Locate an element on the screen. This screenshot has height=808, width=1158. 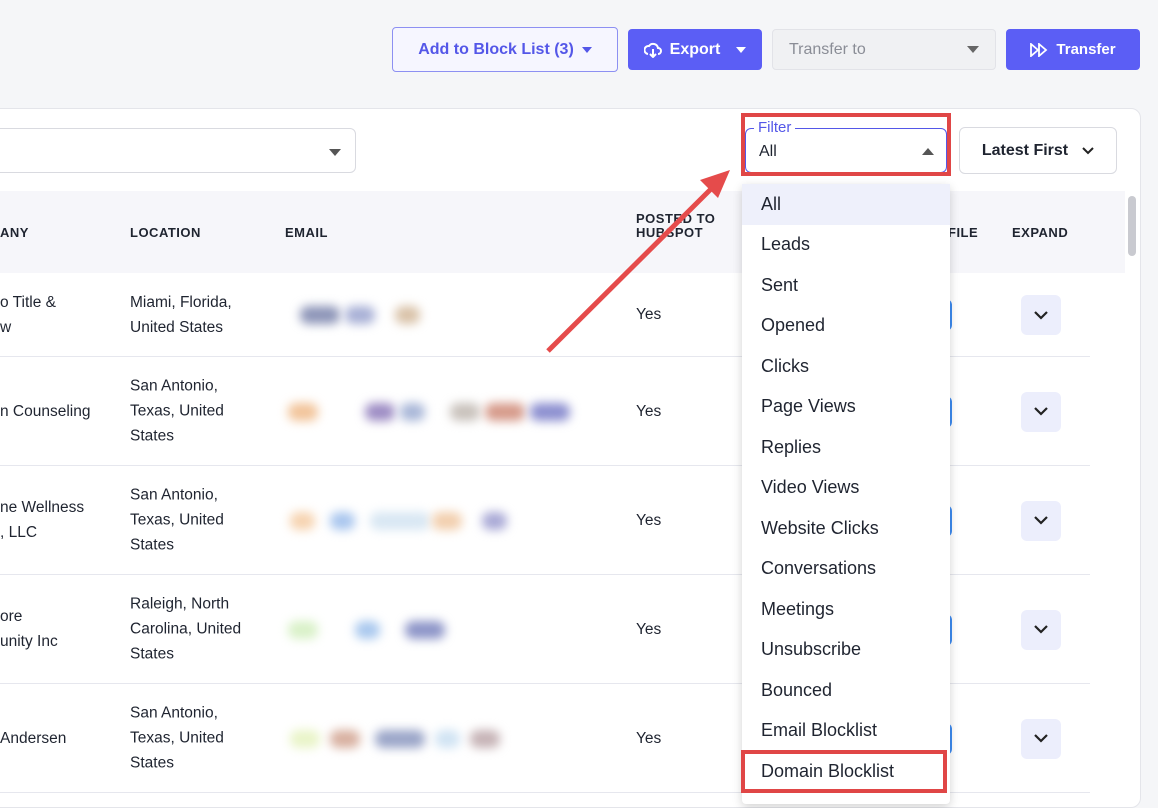
highlight-box is located at coordinates (844, 771).